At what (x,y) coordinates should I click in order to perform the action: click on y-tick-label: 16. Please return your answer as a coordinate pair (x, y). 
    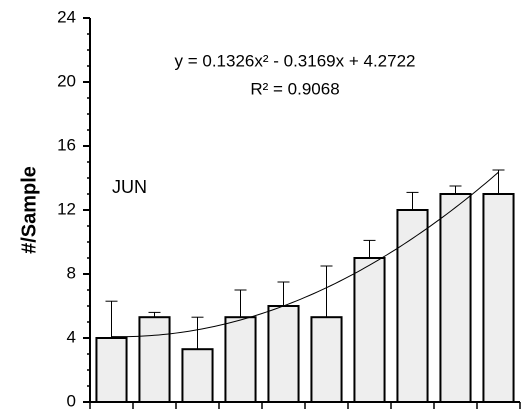
    Looking at the image, I should click on (66, 144).